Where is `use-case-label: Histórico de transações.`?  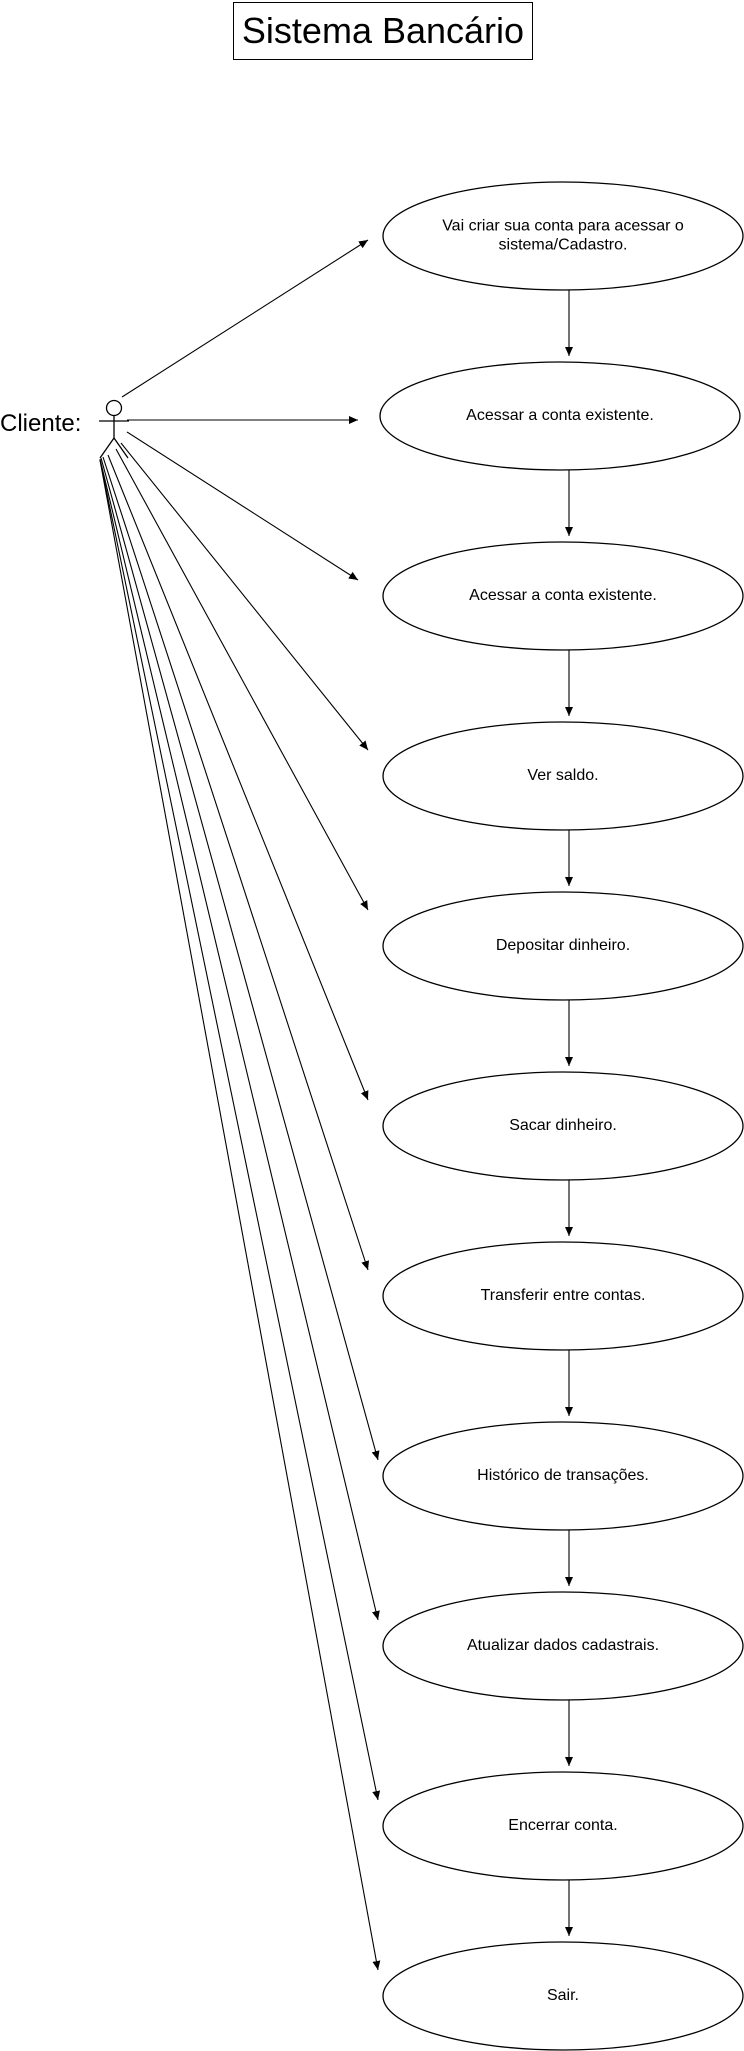
use-case-label: Histórico de transações. is located at coordinates (563, 1475).